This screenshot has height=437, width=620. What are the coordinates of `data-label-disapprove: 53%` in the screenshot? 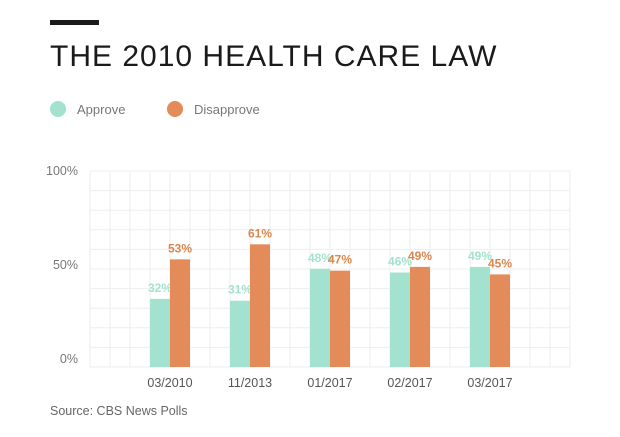 It's located at (180, 248).